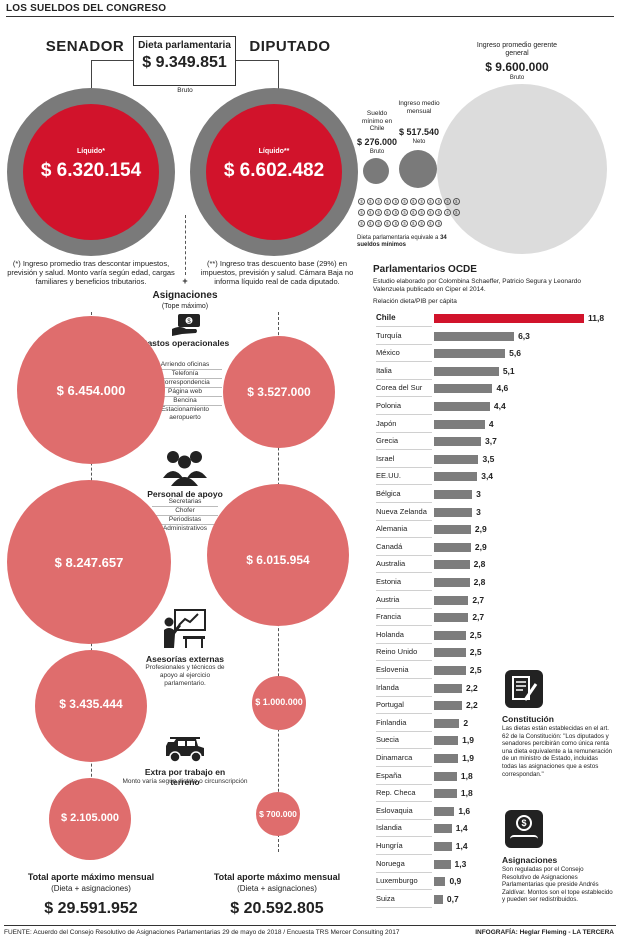 This screenshot has width=620, height=941. What do you see at coordinates (185, 502) in the screenshot?
I see `asg-sub-item: Secretarias` at bounding box center [185, 502].